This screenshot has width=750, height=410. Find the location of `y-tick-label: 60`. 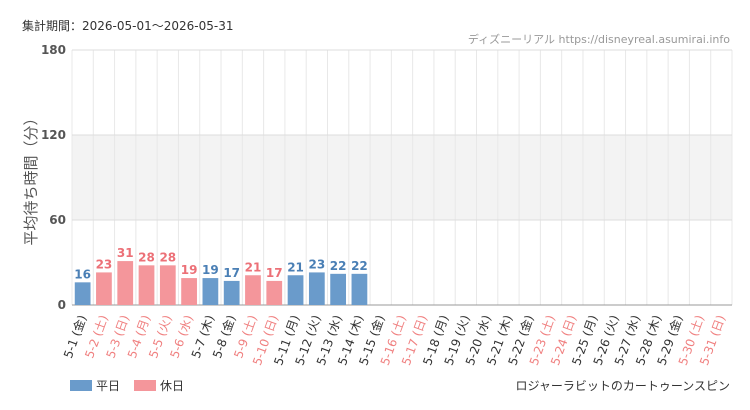

y-tick-label: 60 is located at coordinates (57, 220).